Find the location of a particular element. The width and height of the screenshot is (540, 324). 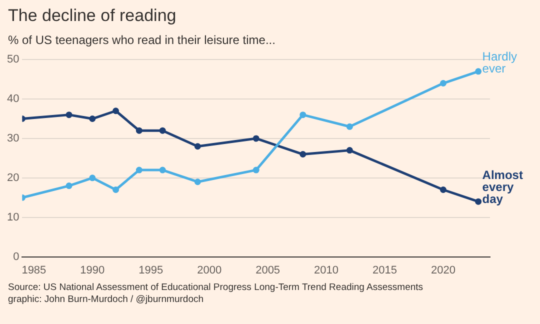

x-tick-label: 2020 is located at coordinates (443, 270).